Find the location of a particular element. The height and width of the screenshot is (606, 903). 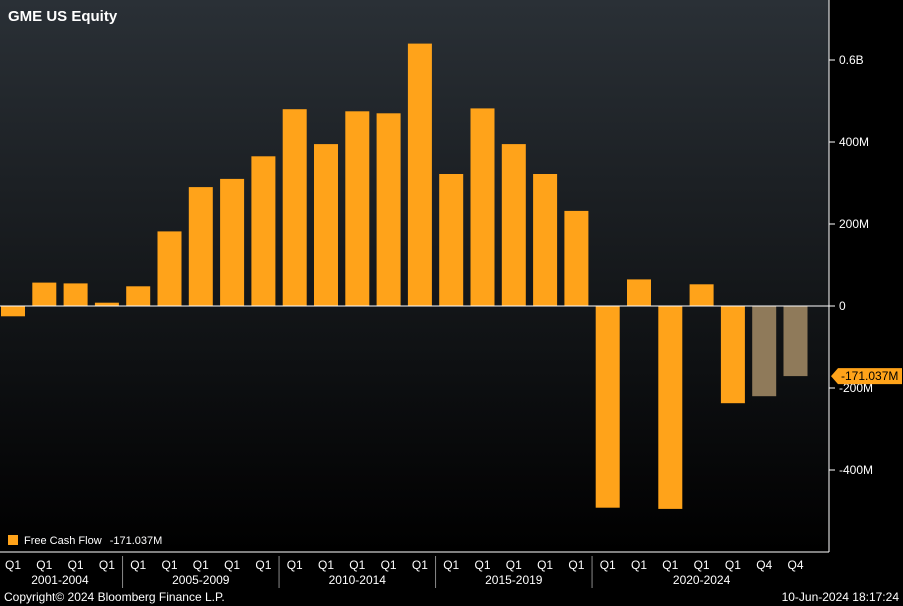

x-tick-label-13: Q1 is located at coordinates (420, 565).